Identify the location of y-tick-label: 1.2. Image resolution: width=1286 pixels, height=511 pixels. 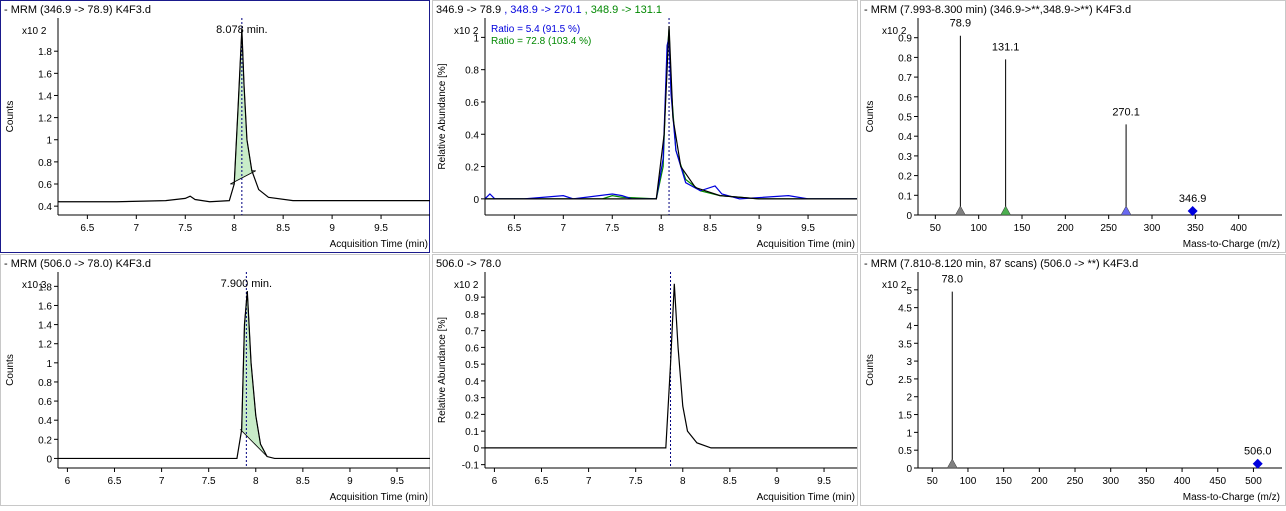
(45, 119).